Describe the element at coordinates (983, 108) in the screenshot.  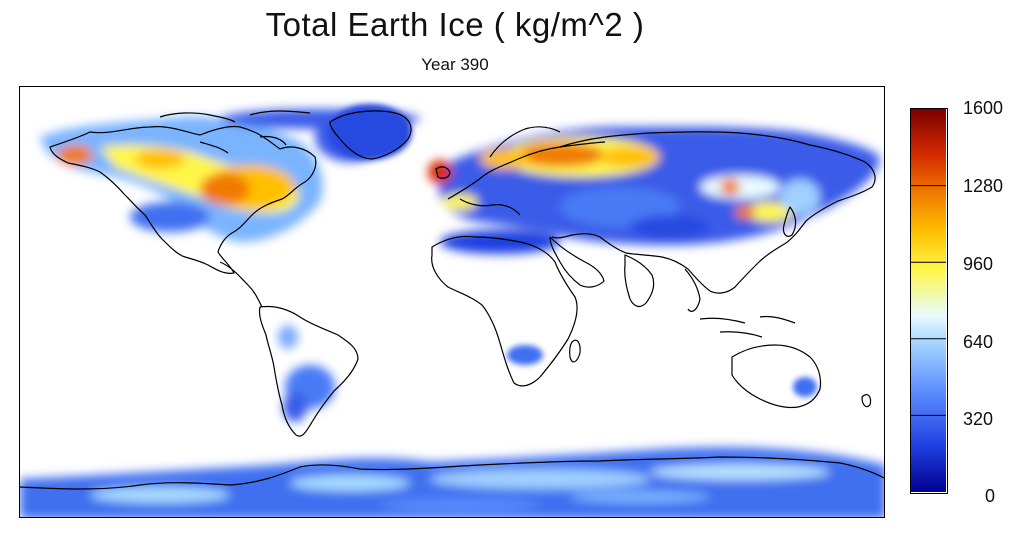
I see `colorbar-tick-1600: 1600` at that location.